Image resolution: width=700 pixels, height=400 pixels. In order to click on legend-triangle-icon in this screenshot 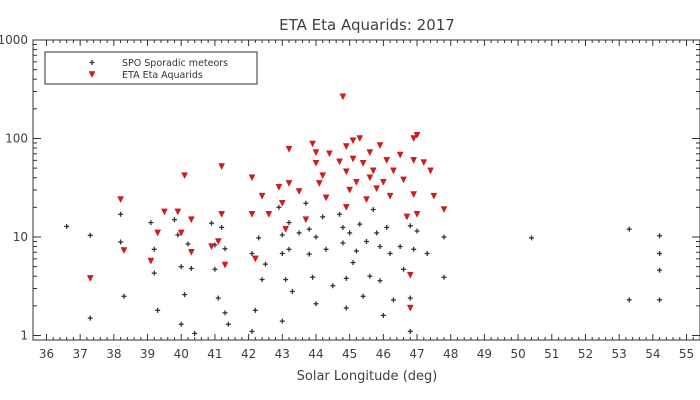, I will do `click(92, 75)`.